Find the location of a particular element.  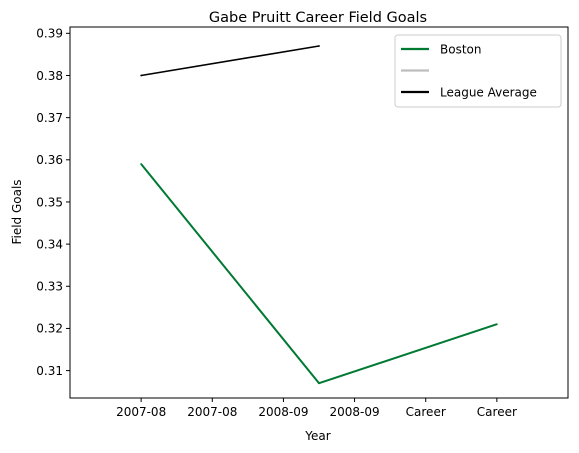

legend-label: Boston is located at coordinates (460, 49).